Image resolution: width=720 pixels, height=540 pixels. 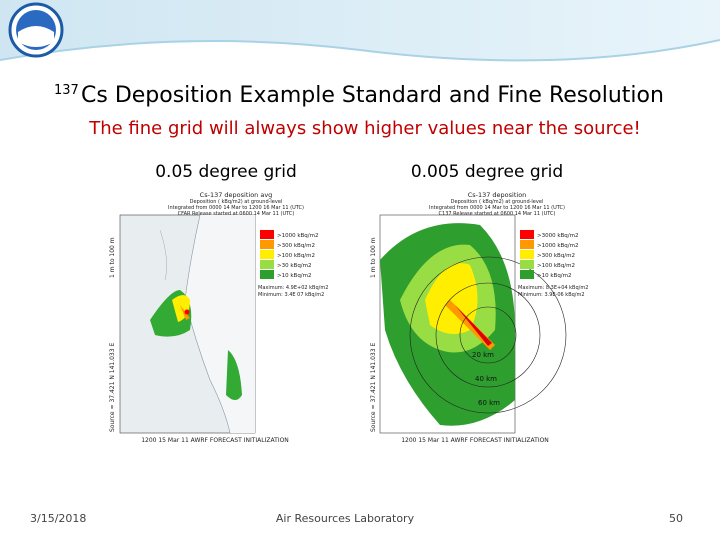 I want to click on ring-label: 60 km, so click(x=489, y=403).